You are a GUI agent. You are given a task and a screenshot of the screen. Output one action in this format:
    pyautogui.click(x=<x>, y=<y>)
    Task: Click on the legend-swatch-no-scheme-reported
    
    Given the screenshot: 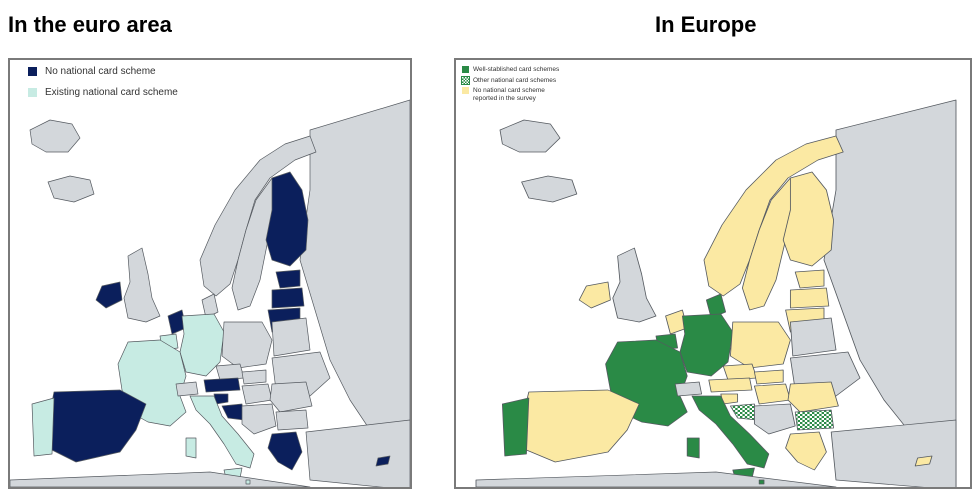 What is the action you would take?
    pyautogui.click(x=465, y=90)
    